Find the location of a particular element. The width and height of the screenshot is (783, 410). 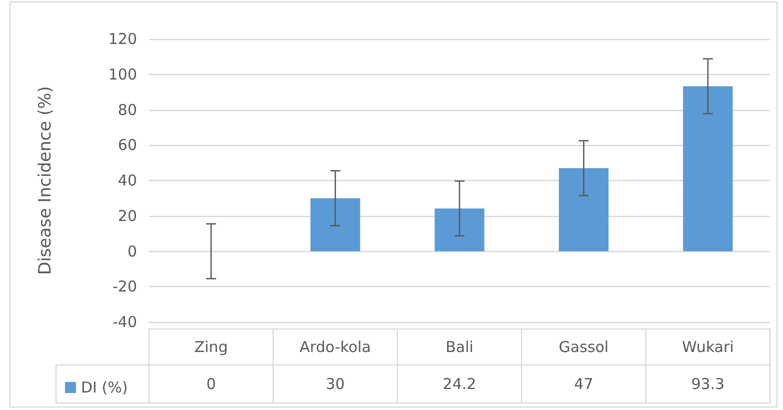

x-tick-label: Ardo-kola is located at coordinates (335, 347).